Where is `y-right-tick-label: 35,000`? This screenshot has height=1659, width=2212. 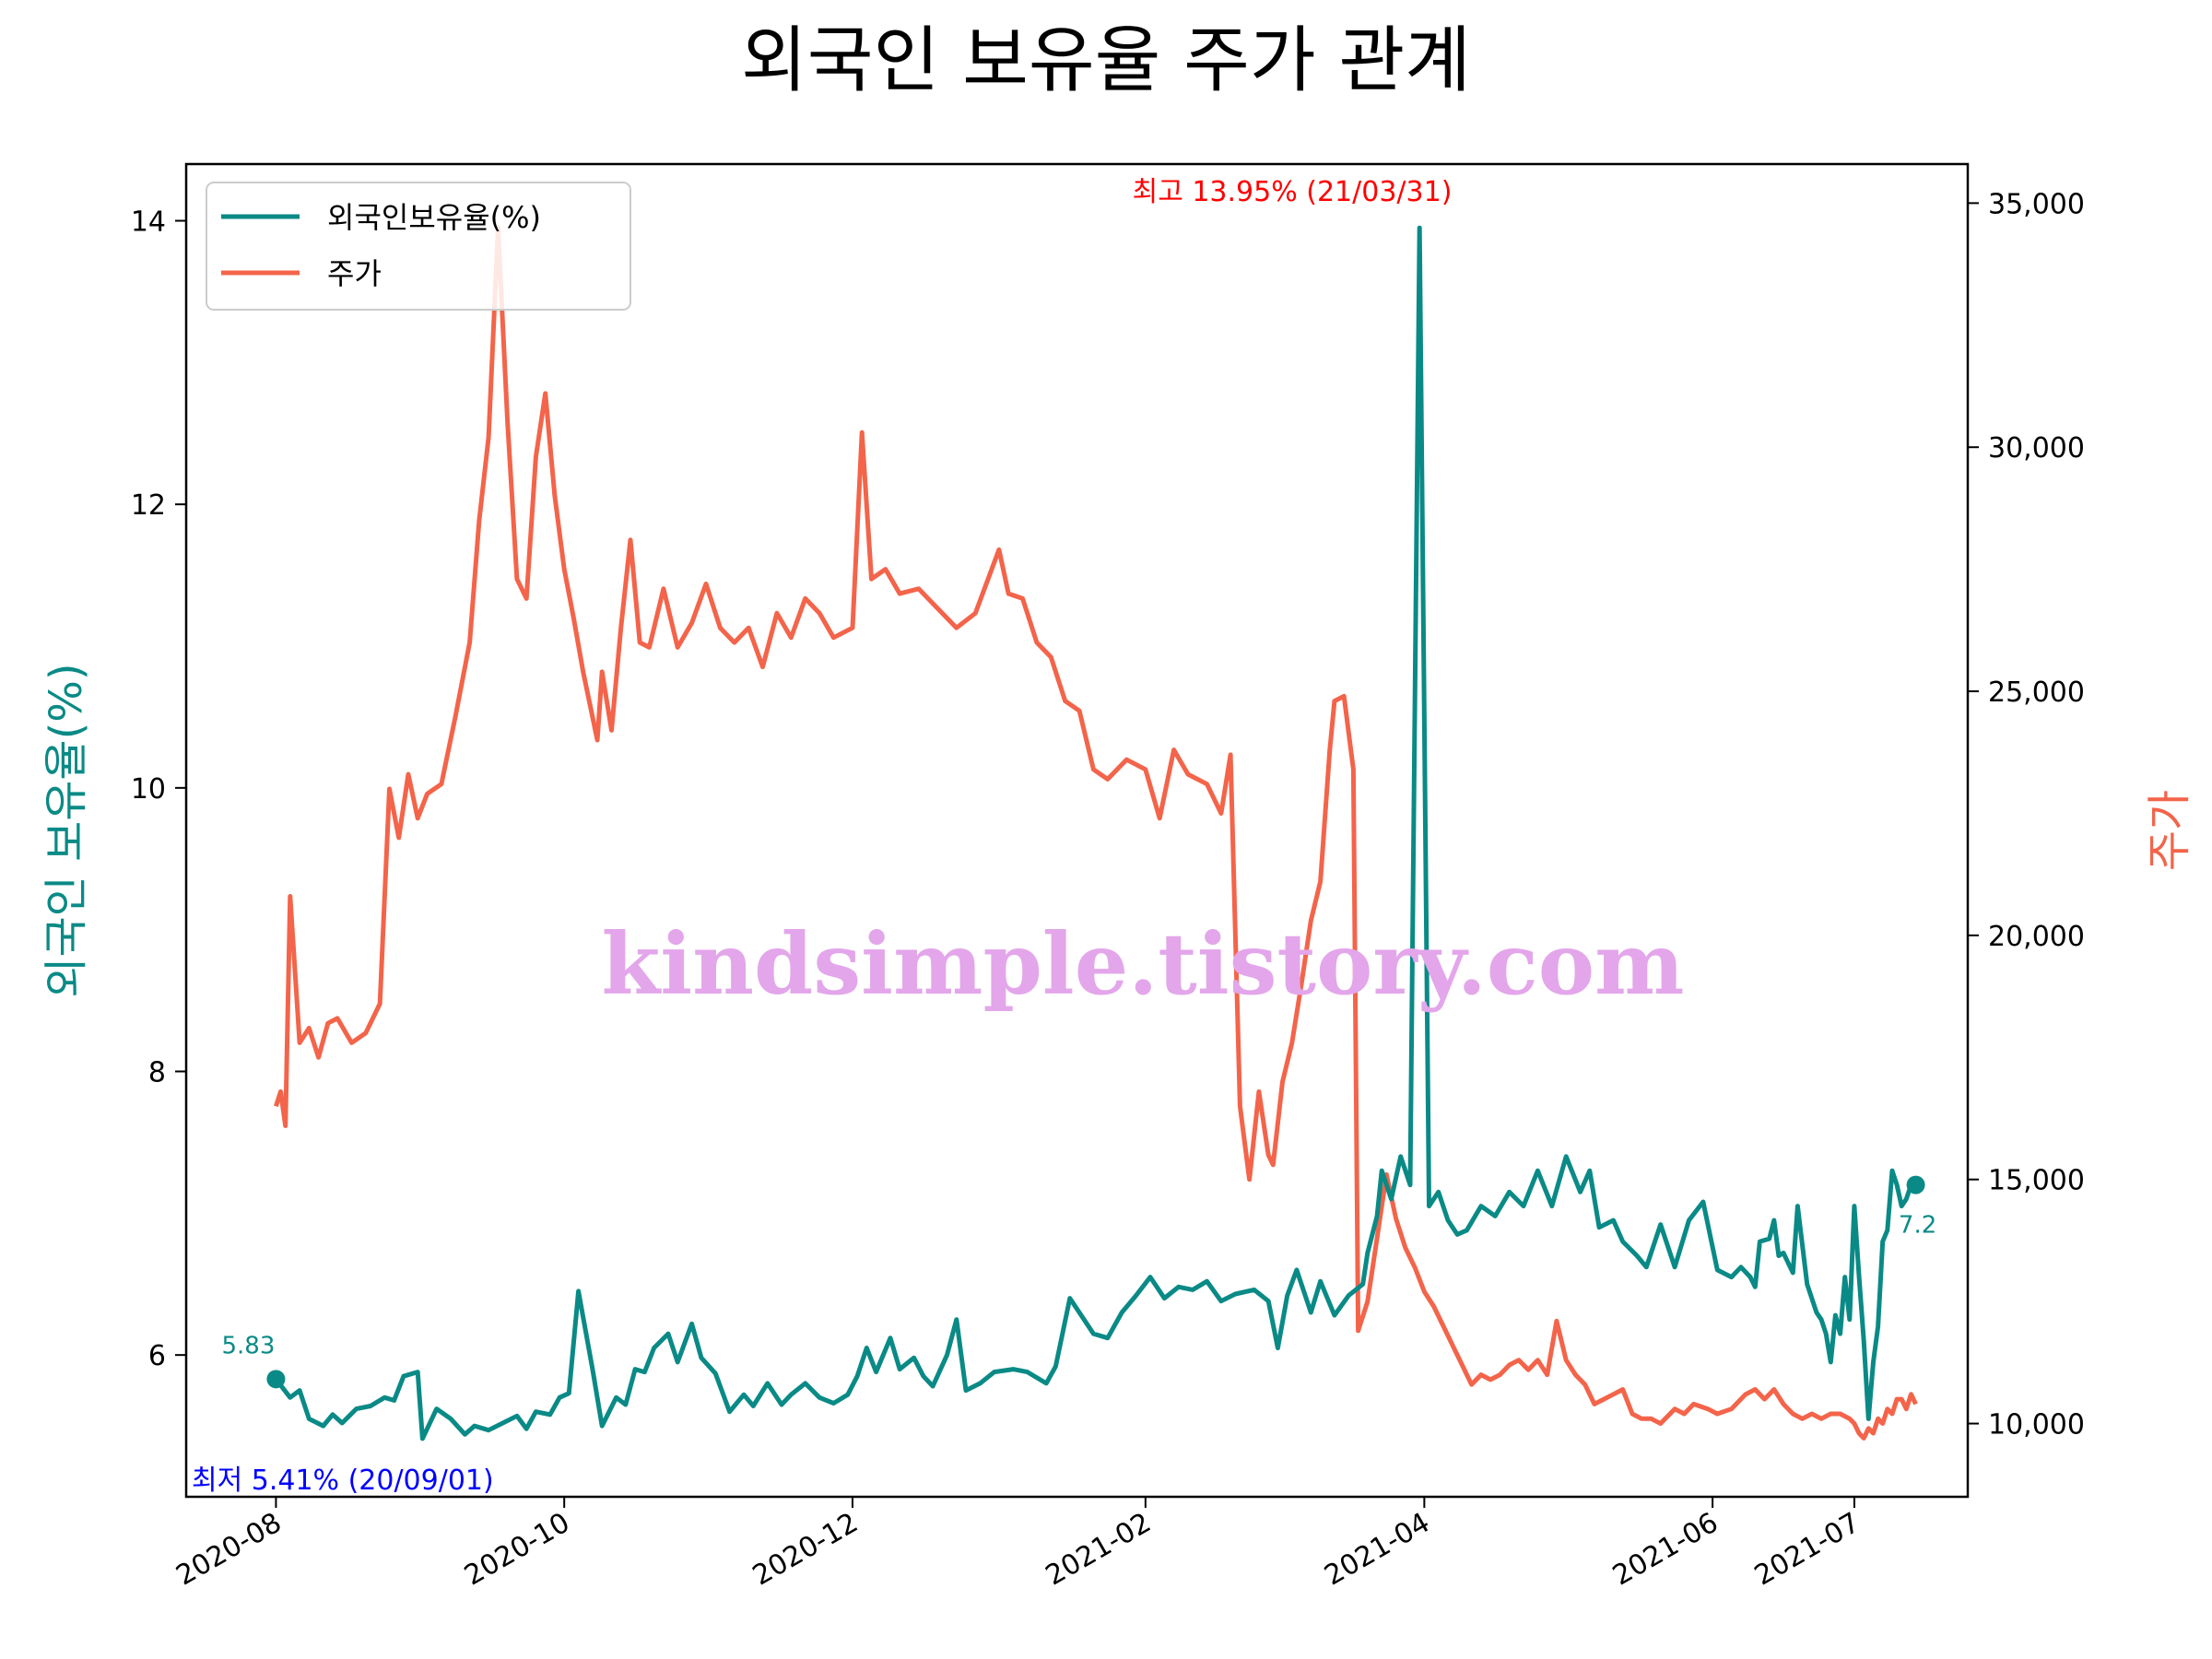 y-right-tick-label: 35,000 is located at coordinates (2036, 204).